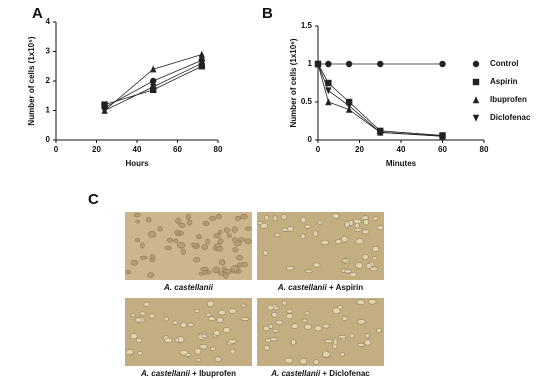 The height and width of the screenshot is (380, 550). What do you see at coordinates (320, 287) in the screenshot?
I see `caption: A. castellanii + Aspirin` at bounding box center [320, 287].